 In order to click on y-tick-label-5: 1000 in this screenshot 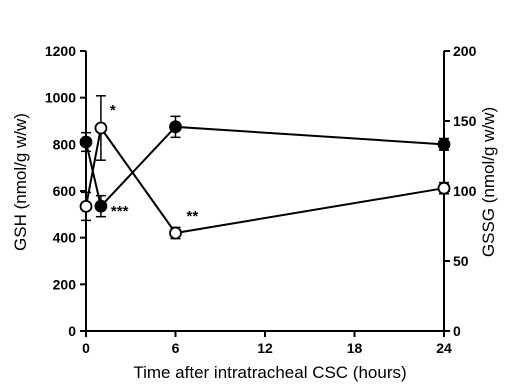, I will do `click(60, 98)`.